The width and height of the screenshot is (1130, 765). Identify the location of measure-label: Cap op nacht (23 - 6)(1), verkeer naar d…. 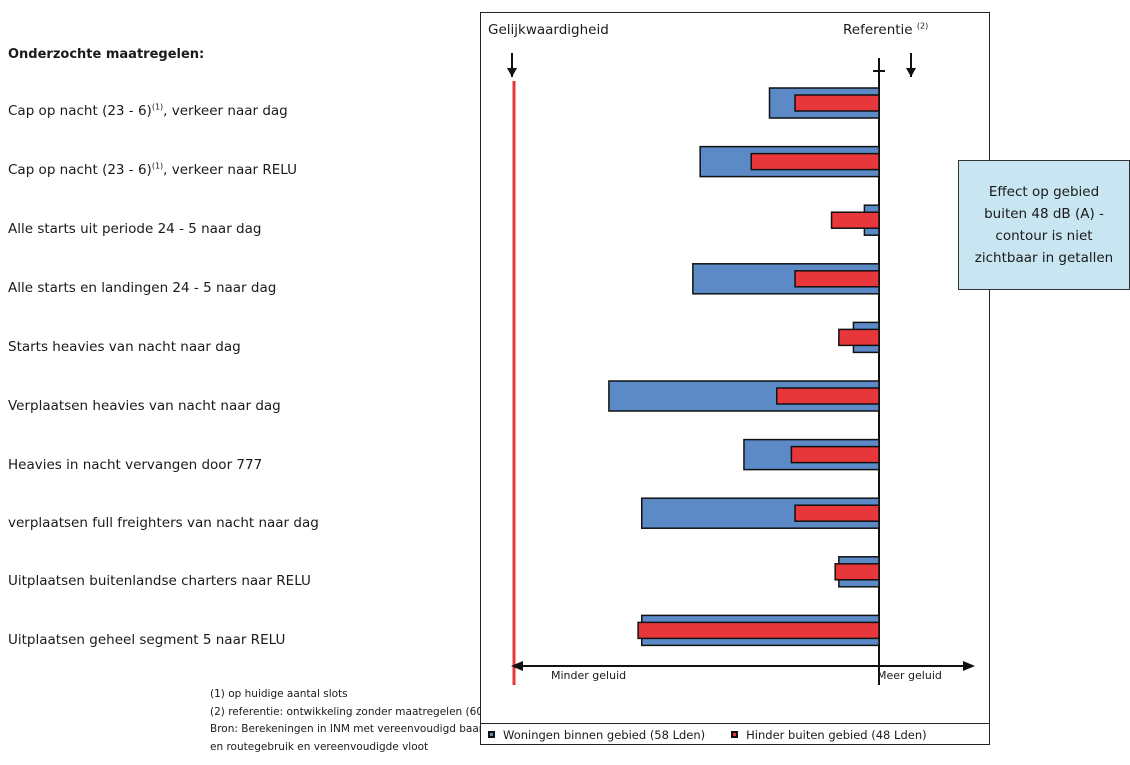
(148, 110).